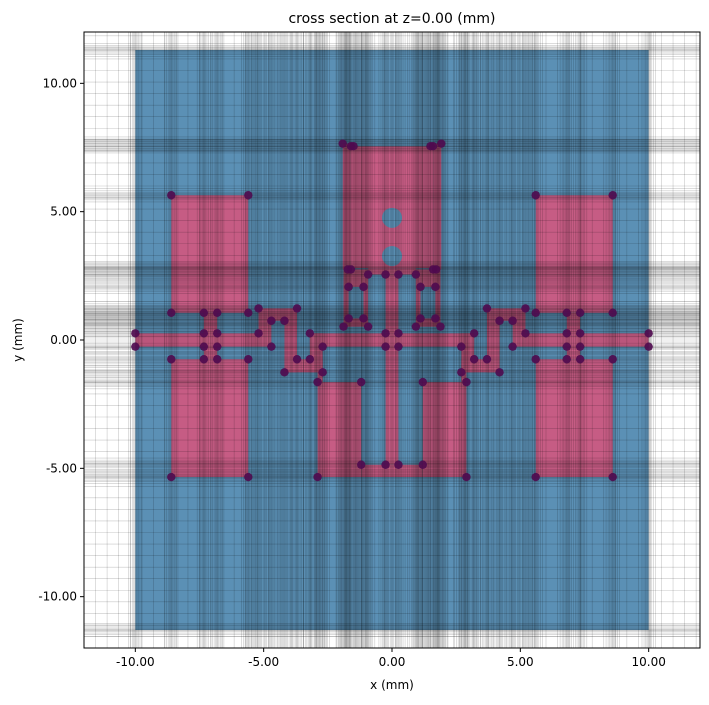 The width and height of the screenshot is (709, 705). I want to click on y-tick-label: -10.00, so click(57, 597).